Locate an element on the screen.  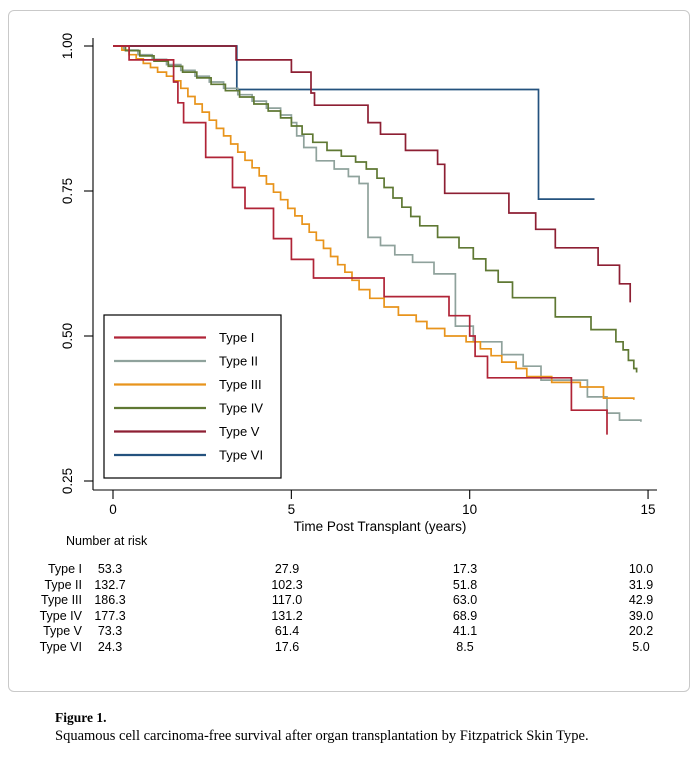
risk-value: 17.6 is located at coordinates (287, 646).